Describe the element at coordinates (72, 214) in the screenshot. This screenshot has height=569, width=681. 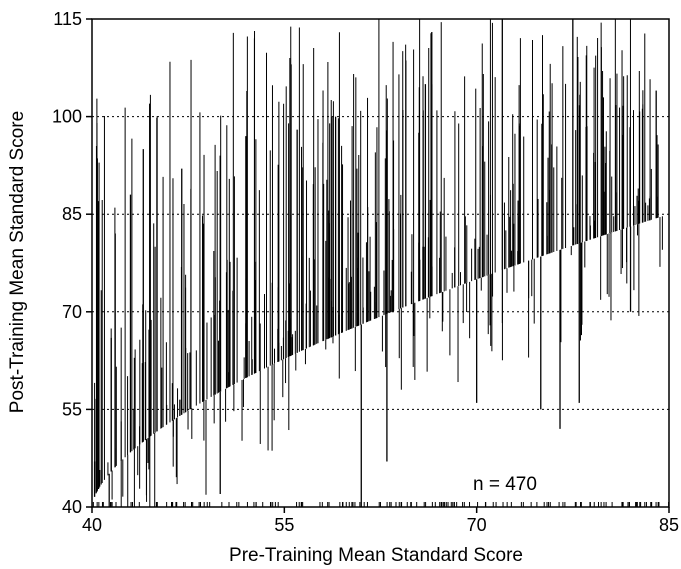
I see `y-tick-label: 85` at that location.